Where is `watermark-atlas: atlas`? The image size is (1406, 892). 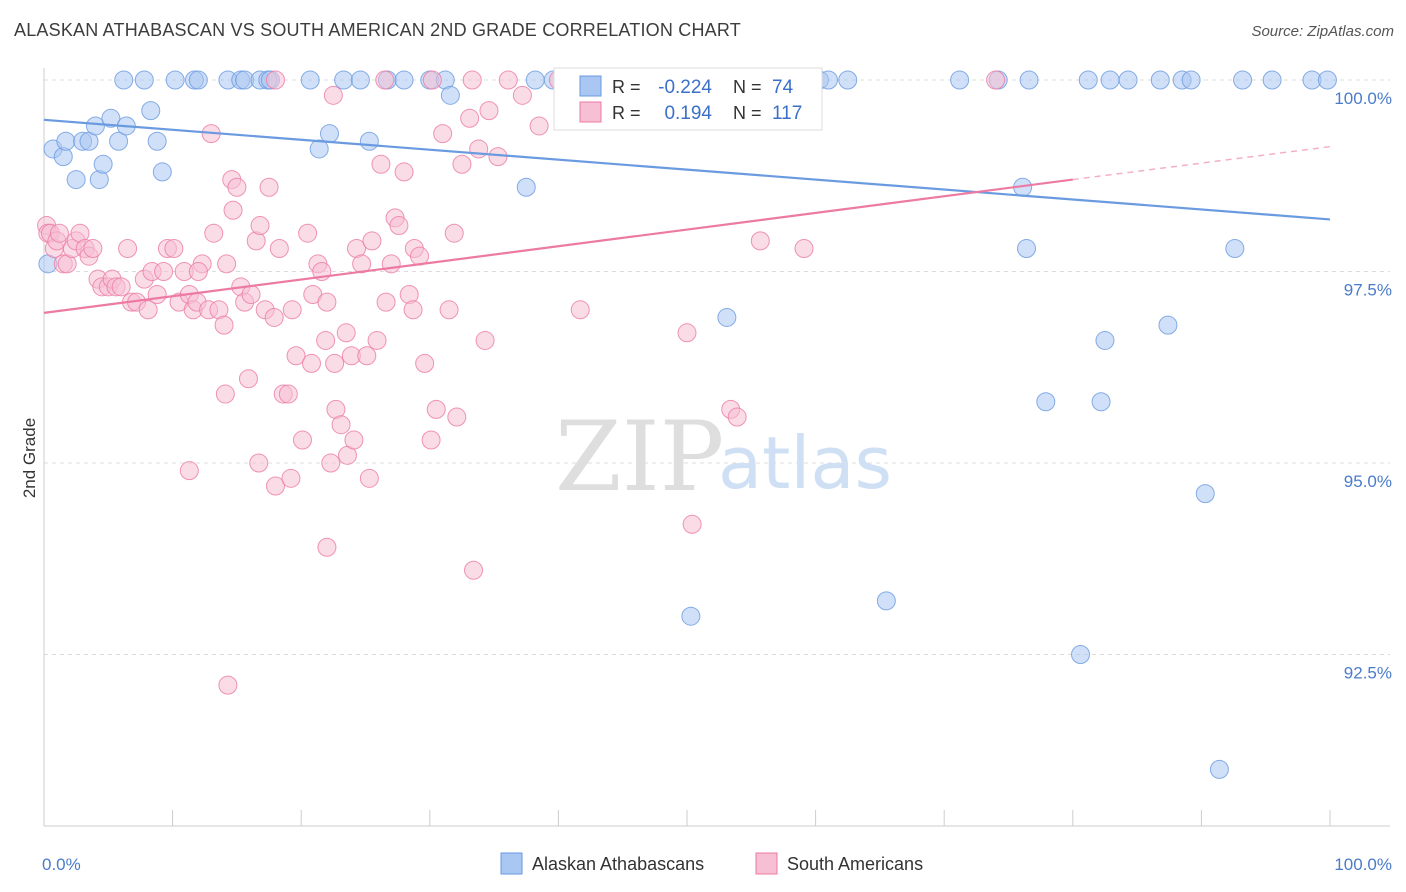
watermark-atlas: atlas is located at coordinates (805, 463).